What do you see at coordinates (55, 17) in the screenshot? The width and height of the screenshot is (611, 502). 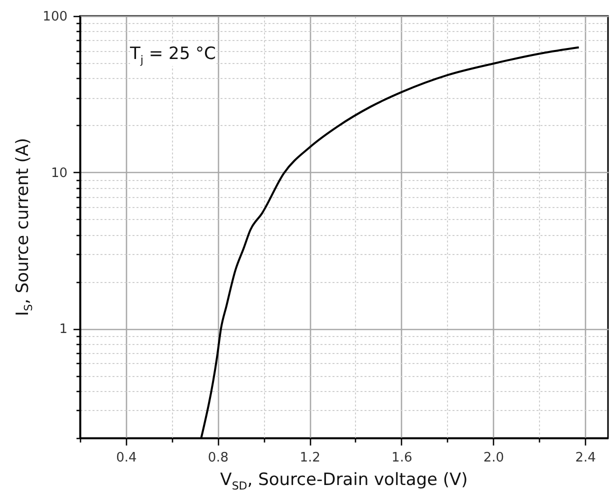 I see `y-tick-label: 100` at bounding box center [55, 17].